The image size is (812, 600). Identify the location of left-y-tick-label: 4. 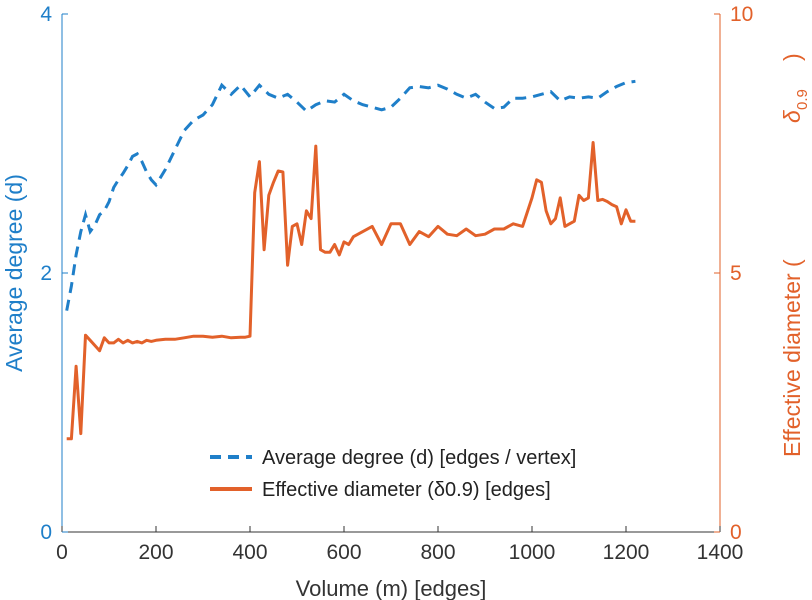
(46, 14).